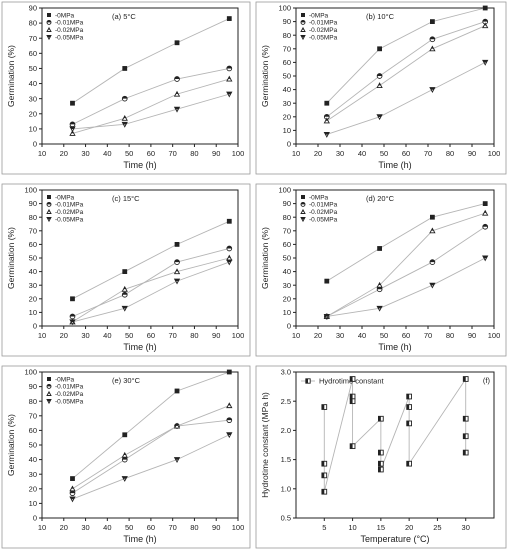 Image resolution: width=508 pixels, height=550 pixels. What do you see at coordinates (362, 335) in the screenshot?
I see `x-tick-label: 40` at bounding box center [362, 335].